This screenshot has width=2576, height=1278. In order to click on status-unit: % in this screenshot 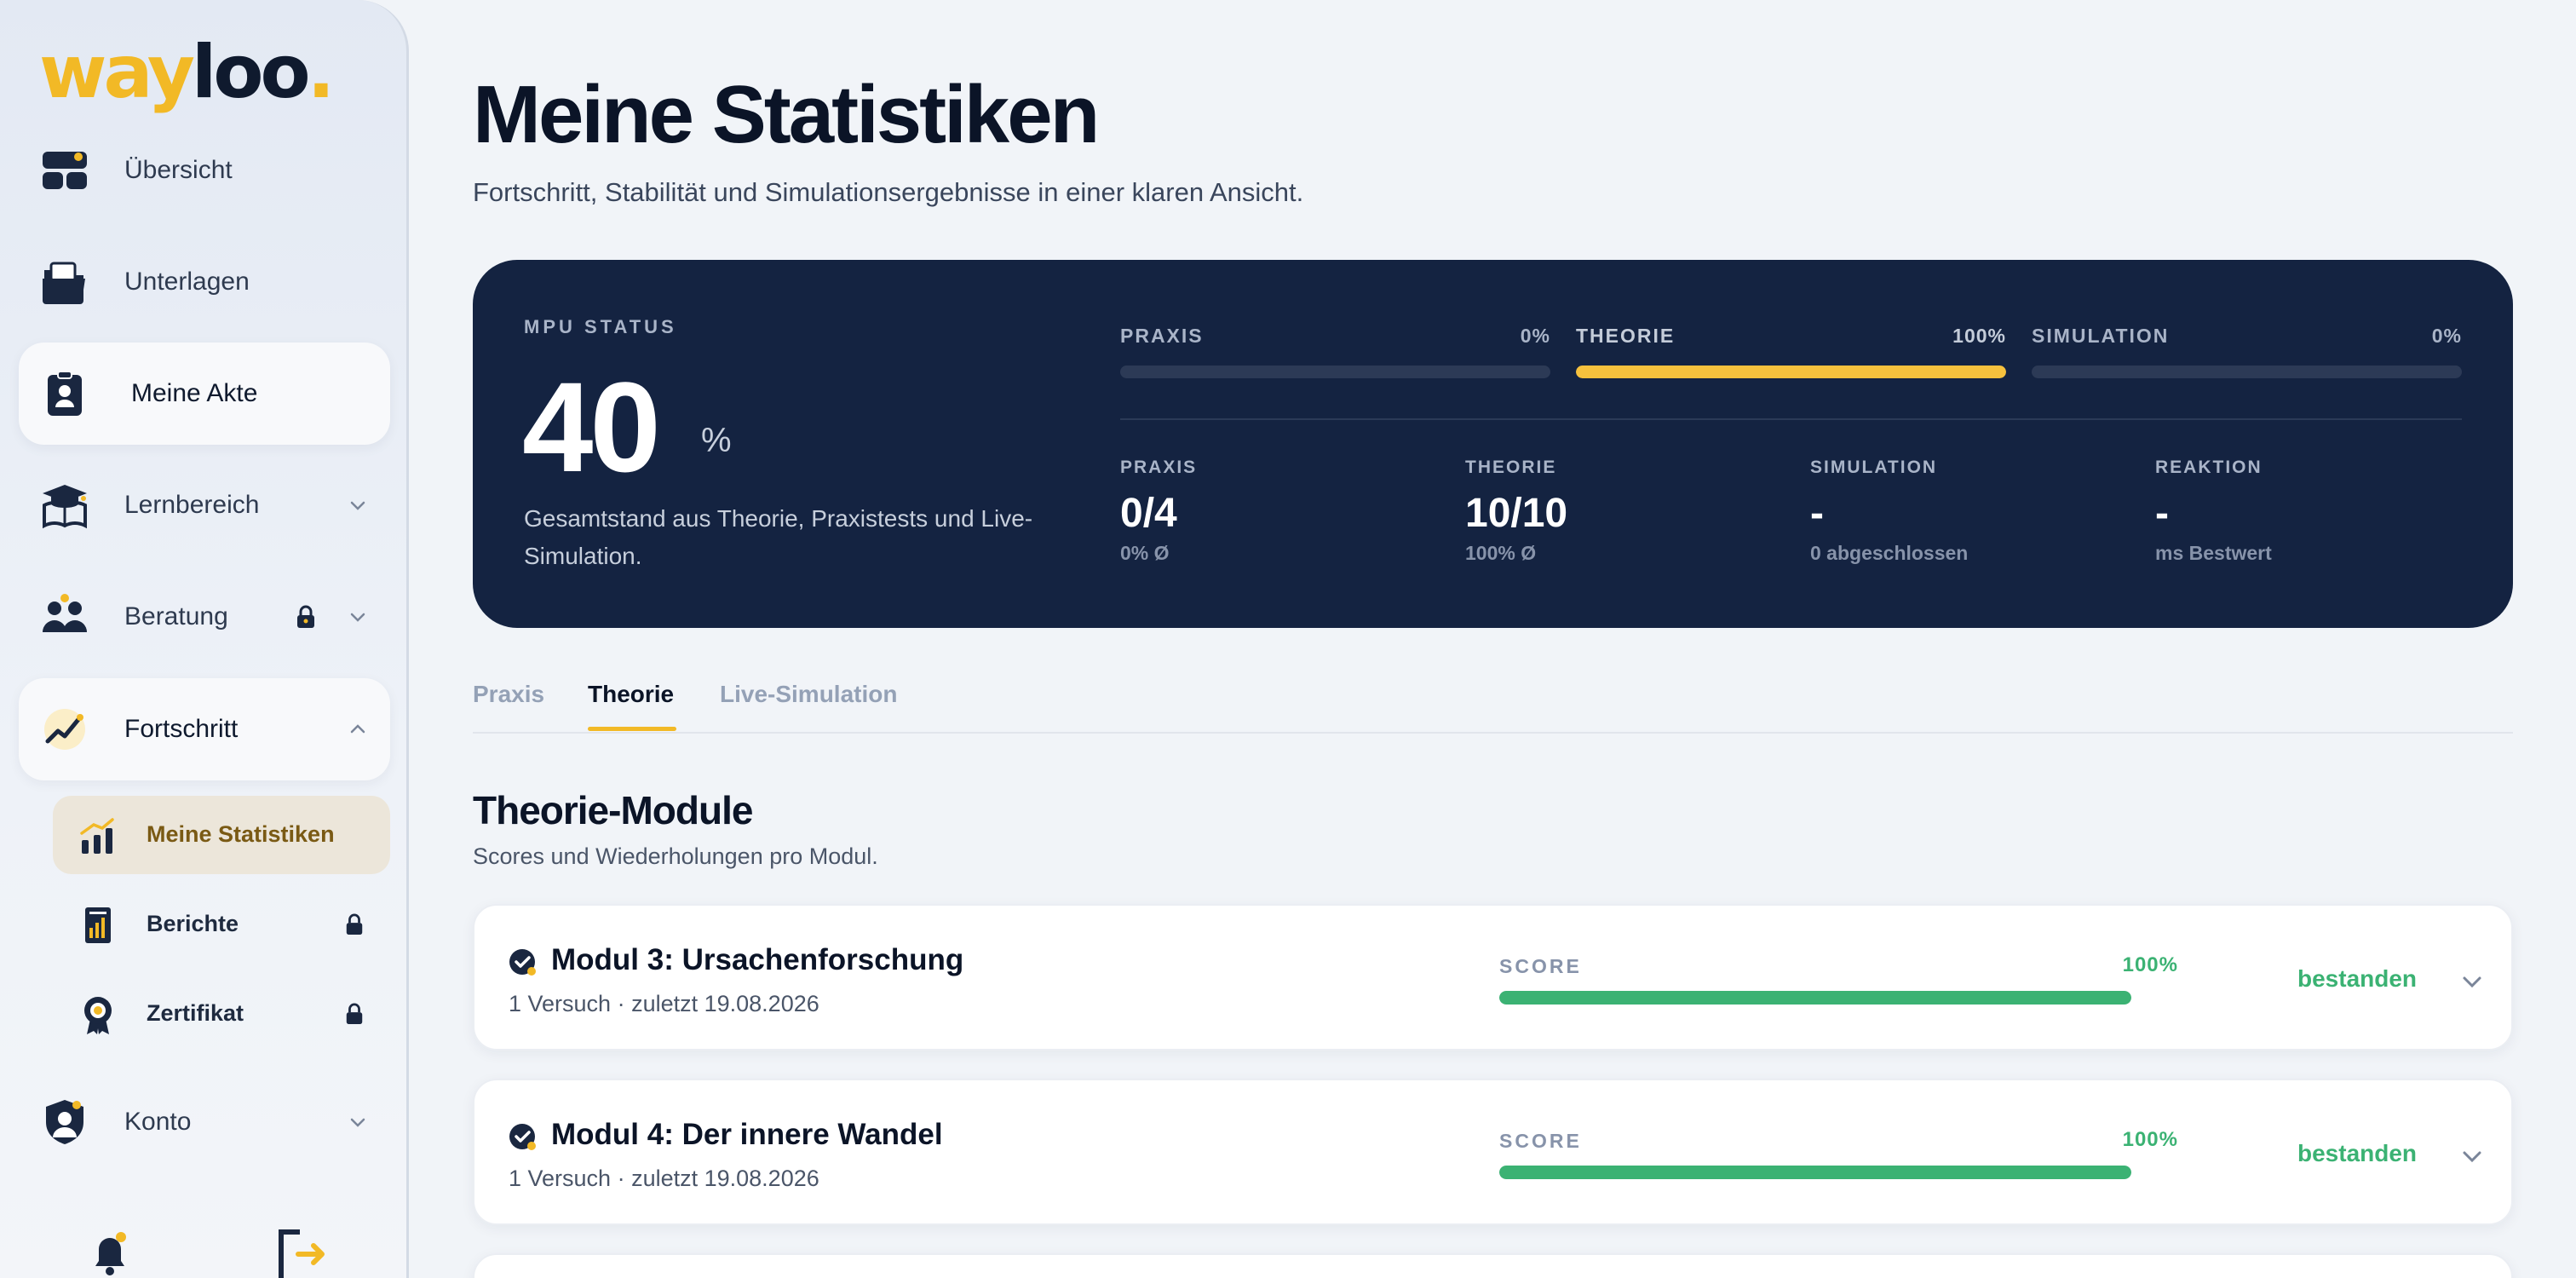, I will do `click(717, 441)`.